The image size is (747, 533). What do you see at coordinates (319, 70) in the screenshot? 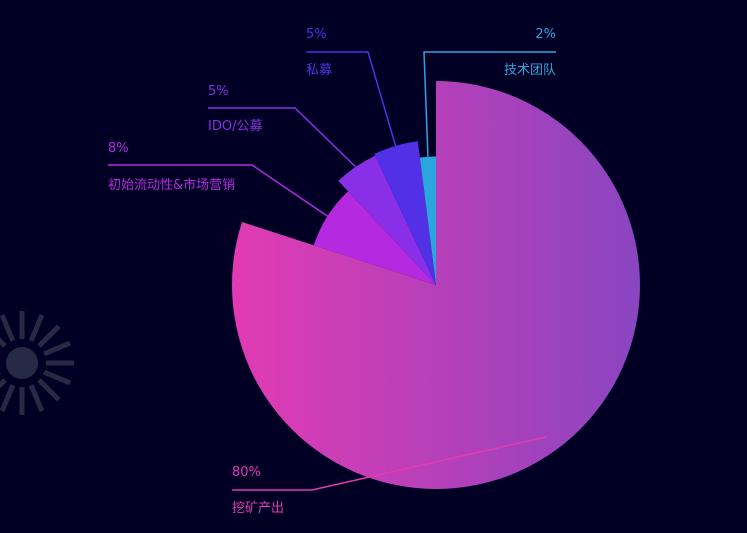
I see `slice-name-label: 私募` at bounding box center [319, 70].